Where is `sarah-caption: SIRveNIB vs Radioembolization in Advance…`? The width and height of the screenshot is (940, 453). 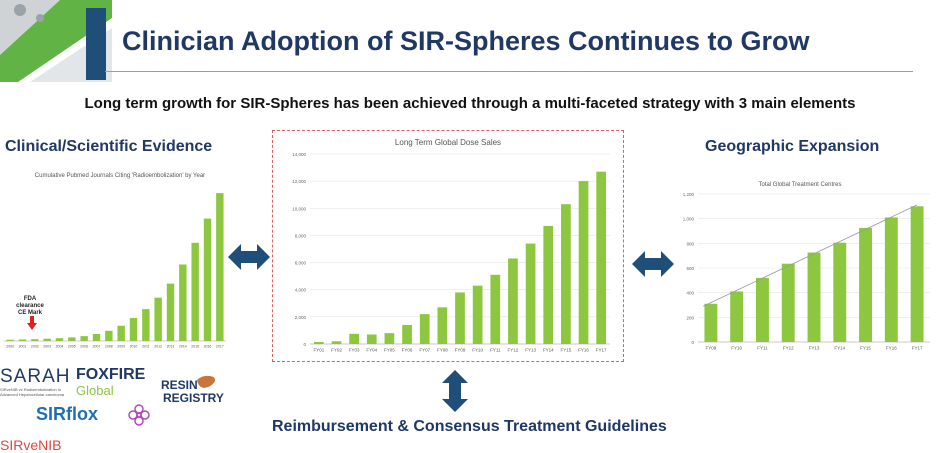 sarah-caption: SIRveNIB vs Radioembolization in Advance… is located at coordinates (32, 392).